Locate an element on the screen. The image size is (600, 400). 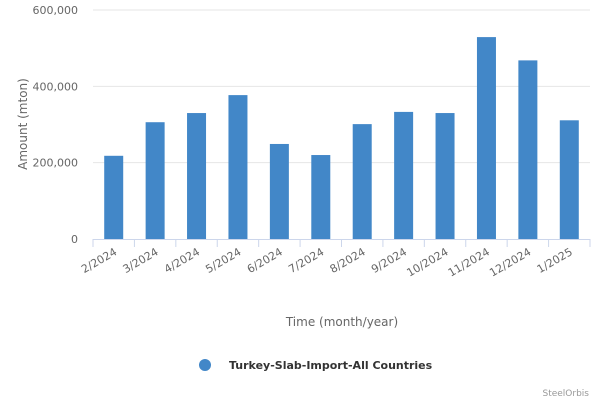
x-tick-label: 7/2024 is located at coordinates (306, 260).